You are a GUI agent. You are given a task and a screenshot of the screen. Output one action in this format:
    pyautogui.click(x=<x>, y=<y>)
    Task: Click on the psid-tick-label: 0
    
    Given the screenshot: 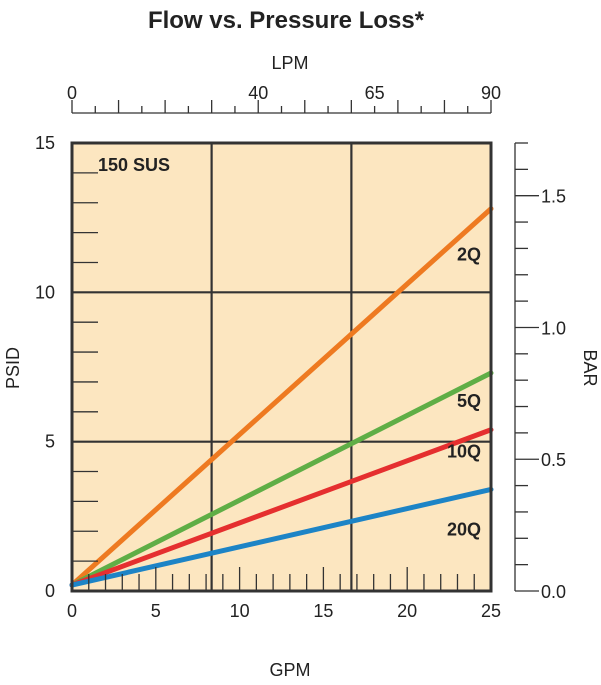 What is the action you would take?
    pyautogui.click(x=50, y=591)
    